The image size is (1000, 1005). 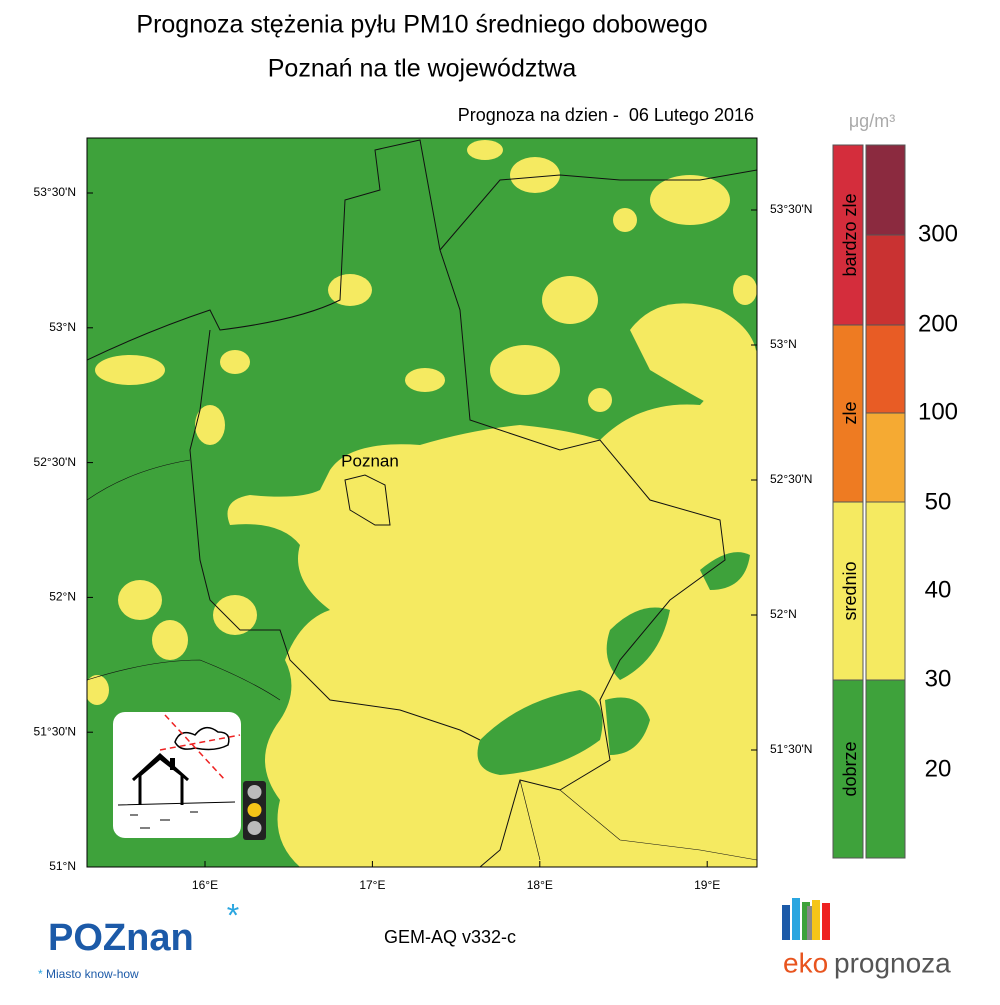 What do you see at coordinates (850, 590) in the screenshot?
I see `legend-category: srednio` at bounding box center [850, 590].